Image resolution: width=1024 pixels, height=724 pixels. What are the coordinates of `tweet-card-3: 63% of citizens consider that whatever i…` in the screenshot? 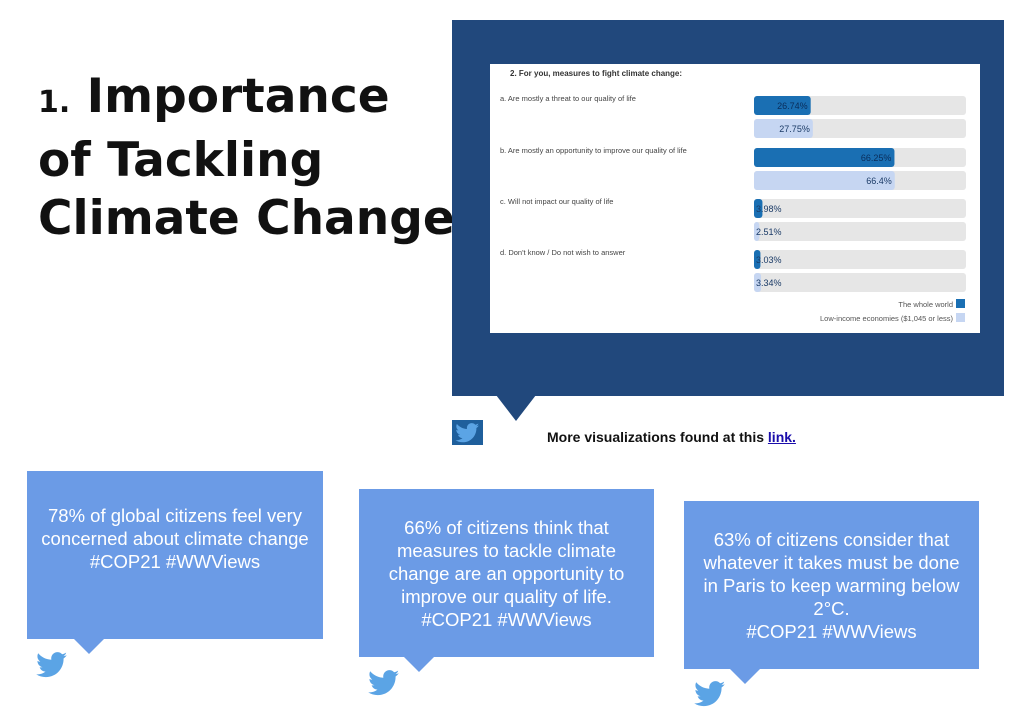 It's located at (831, 585).